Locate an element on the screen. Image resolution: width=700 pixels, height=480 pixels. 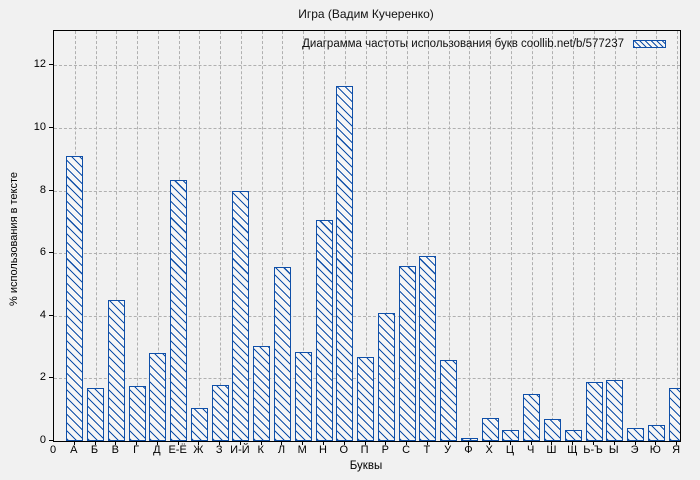
x-tick-label: В is located at coordinates (115, 450).